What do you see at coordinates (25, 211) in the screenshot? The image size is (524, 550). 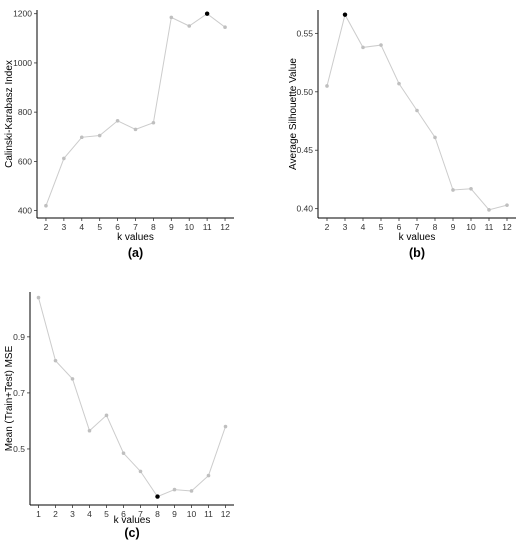 I see `y-tick-label: 400` at bounding box center [25, 211].